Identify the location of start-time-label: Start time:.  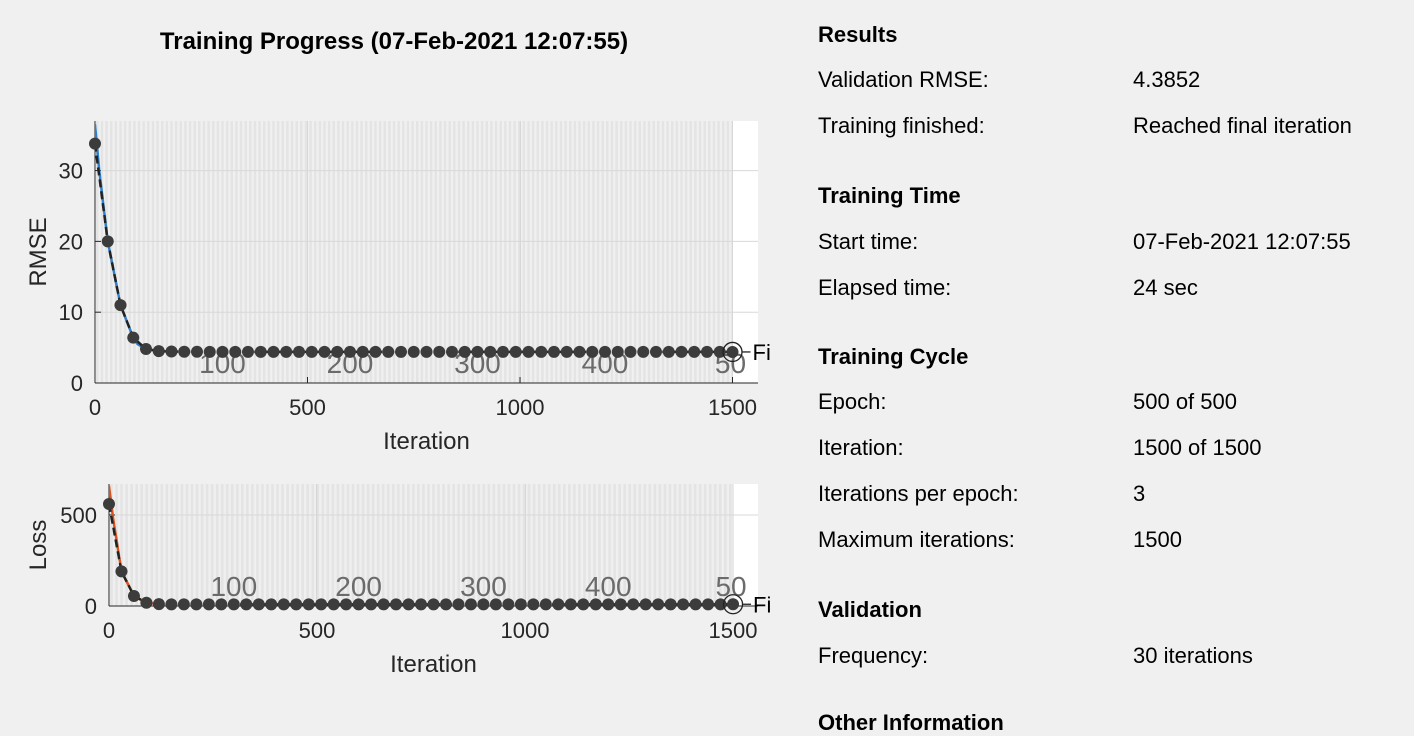
(868, 241).